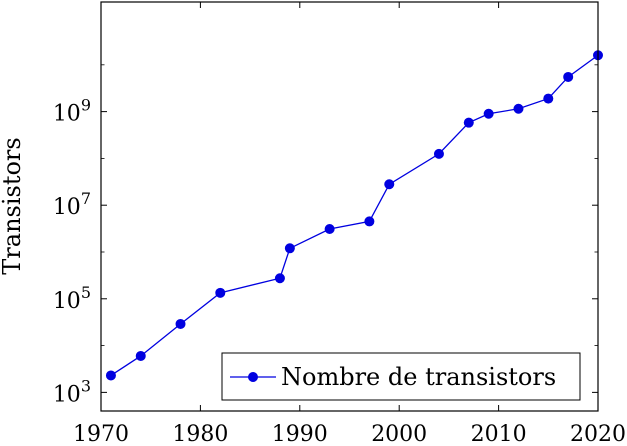  I want to click on y-tick-label: 10⁷, so click(72, 204).